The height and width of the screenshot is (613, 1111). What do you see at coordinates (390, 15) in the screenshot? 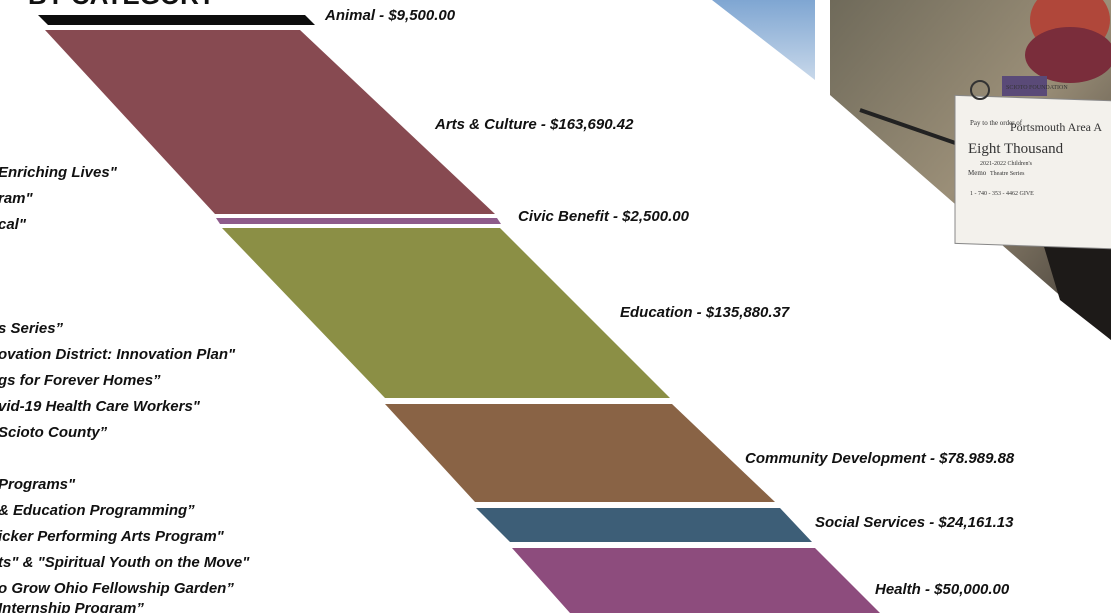
I see `band-label: Animal - $9,500.00` at bounding box center [390, 15].